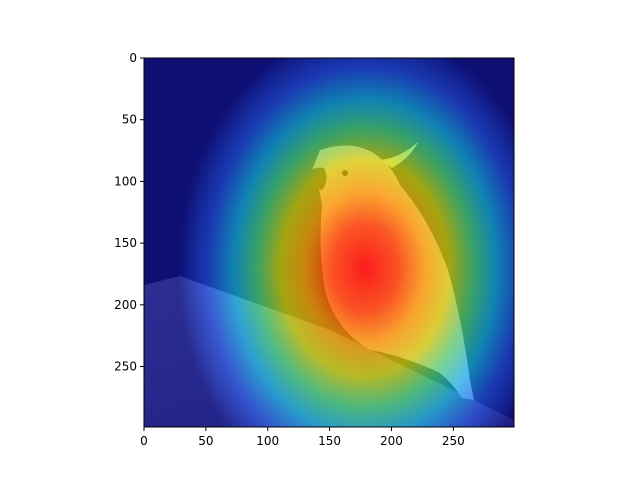  I want to click on y-tick-label: 250, so click(125, 367).